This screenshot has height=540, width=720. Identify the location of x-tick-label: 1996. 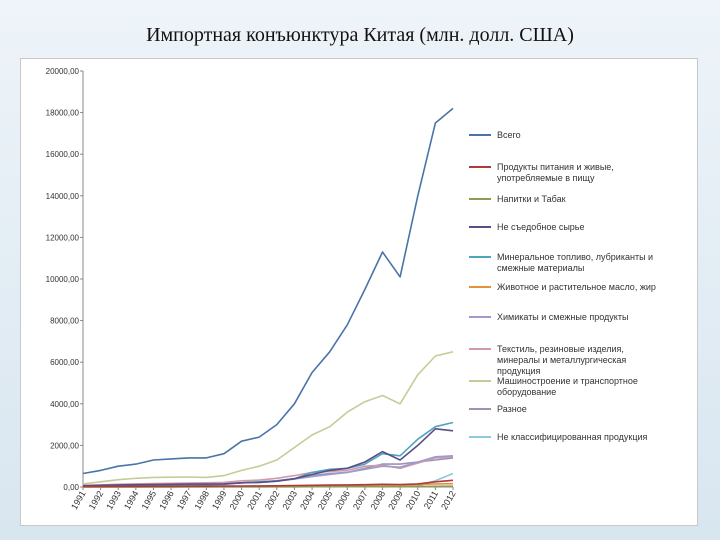
(166, 500).